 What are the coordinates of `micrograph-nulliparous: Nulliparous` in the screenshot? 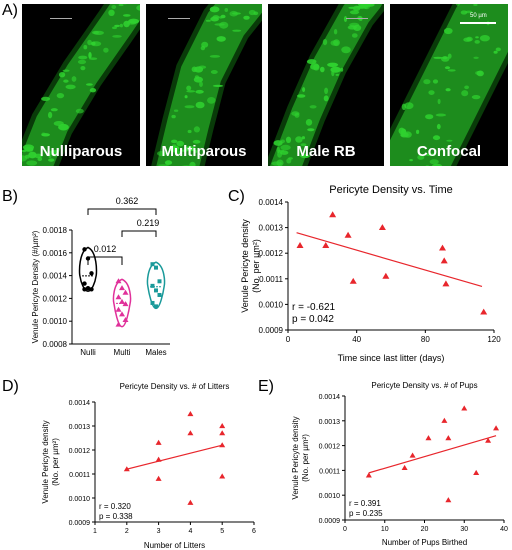 It's located at (81, 85).